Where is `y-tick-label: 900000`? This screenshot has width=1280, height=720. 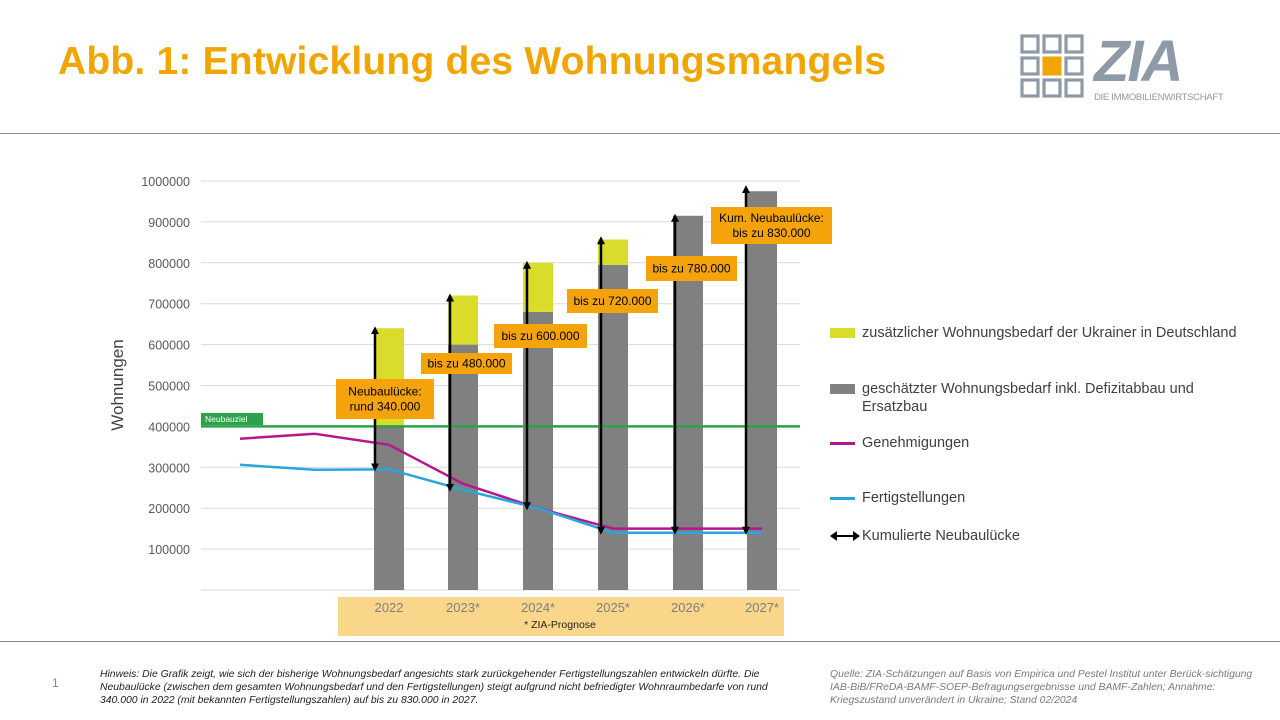
y-tick-label: 900000 is located at coordinates (169, 223).